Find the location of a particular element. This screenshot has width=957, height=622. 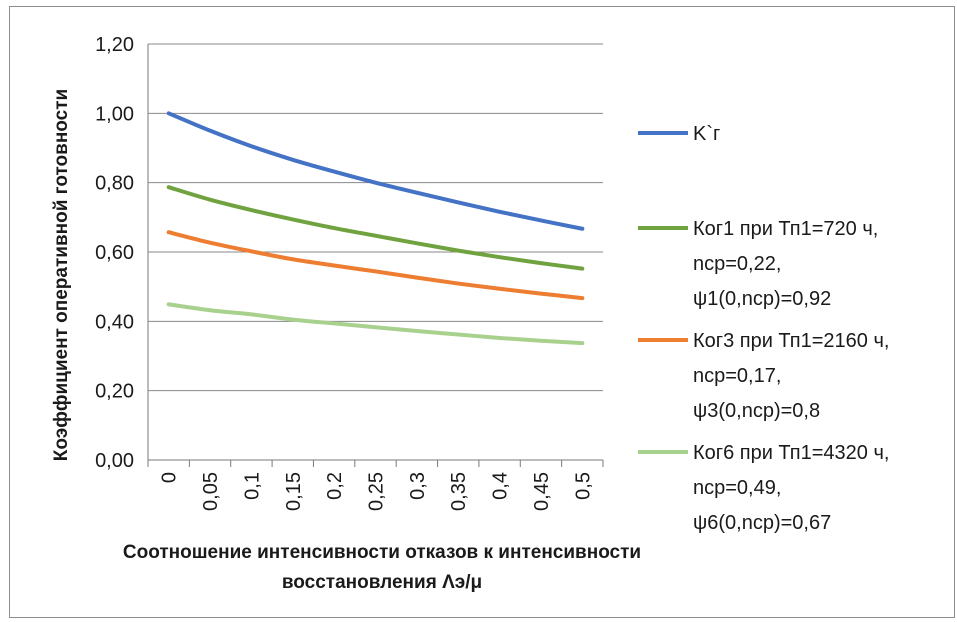

x-tick-label: 0,4 is located at coordinates (501, 486).